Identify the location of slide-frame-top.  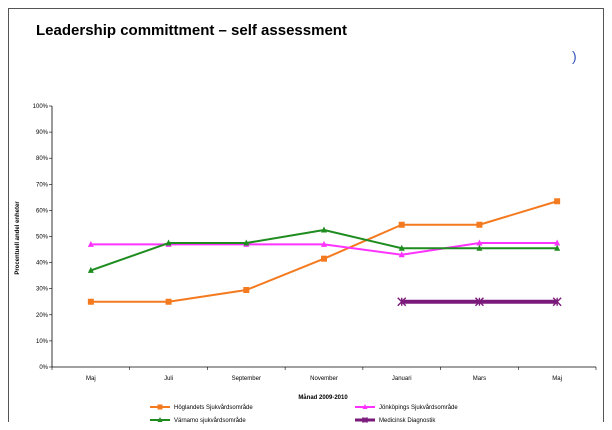
(306, 8).